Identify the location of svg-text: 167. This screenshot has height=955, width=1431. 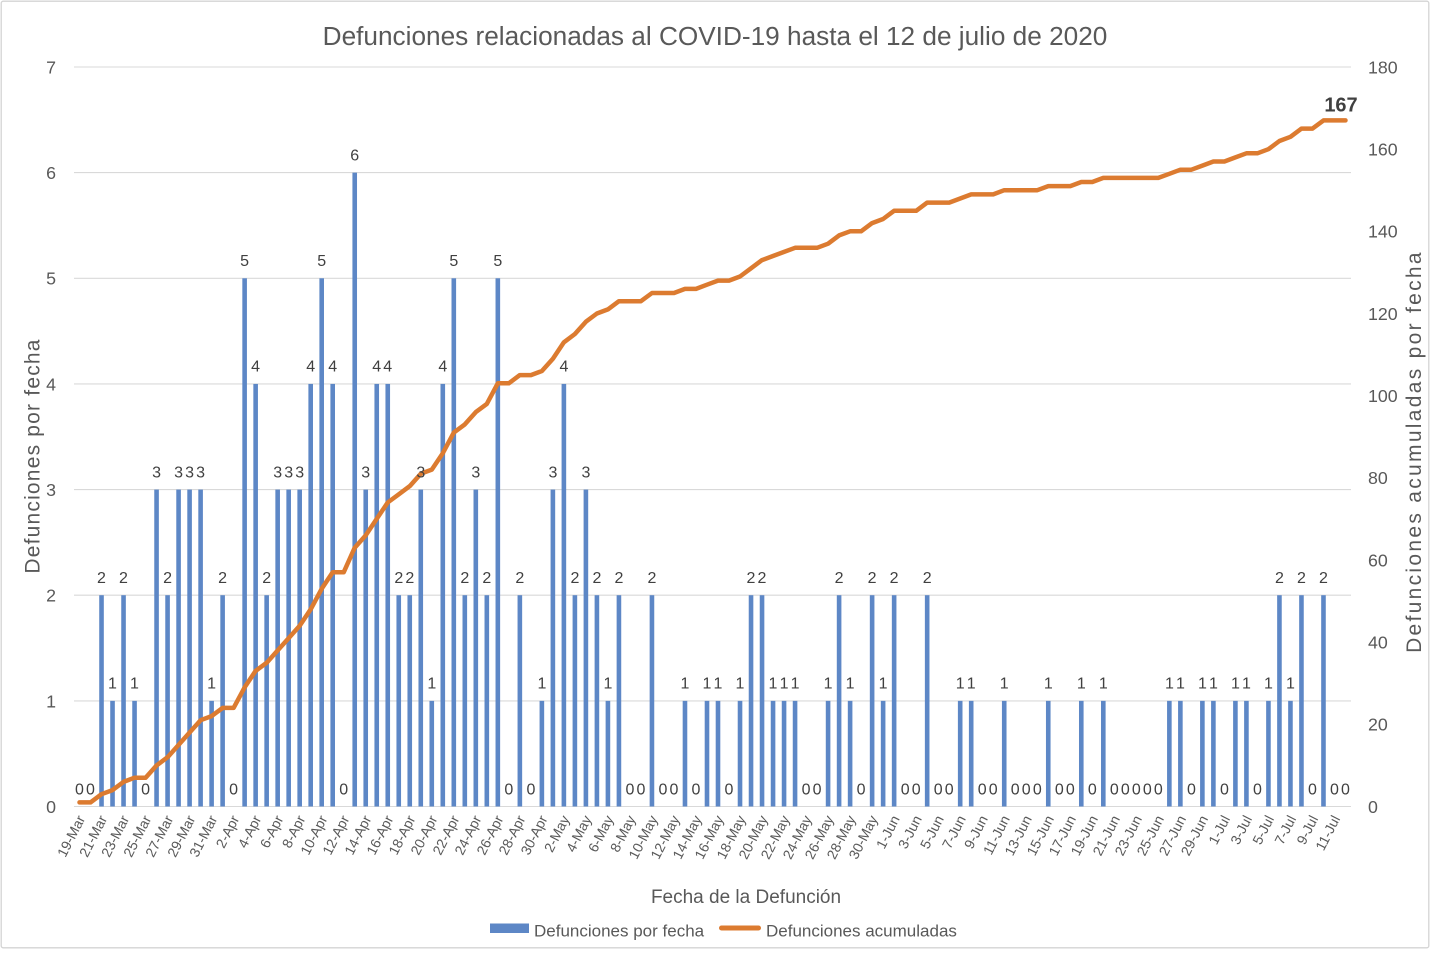
(1340, 106).